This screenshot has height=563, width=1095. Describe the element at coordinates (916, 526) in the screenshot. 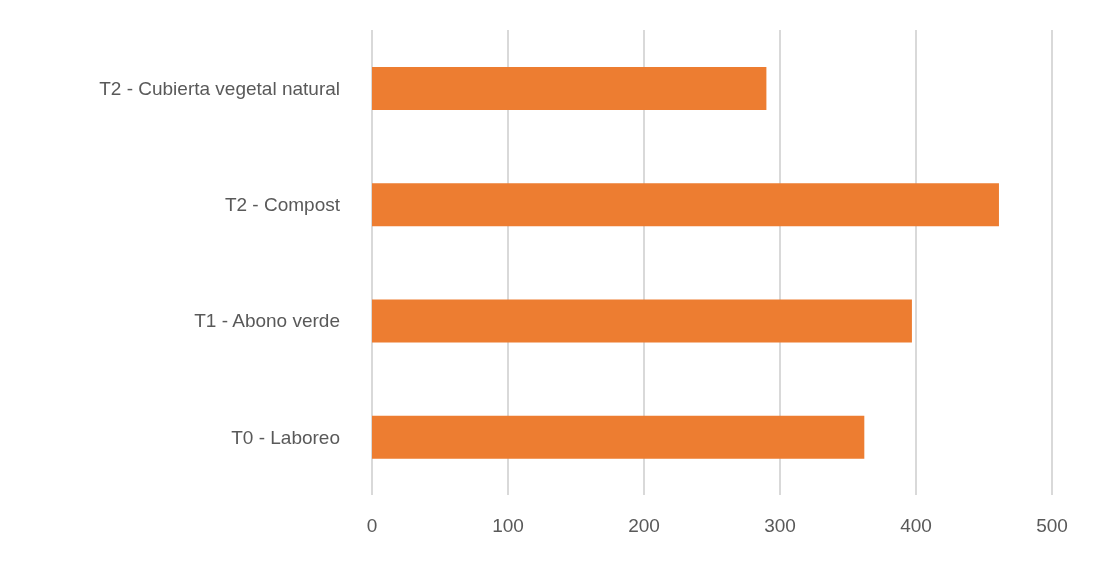

I see `x-tick-label: 400` at that location.